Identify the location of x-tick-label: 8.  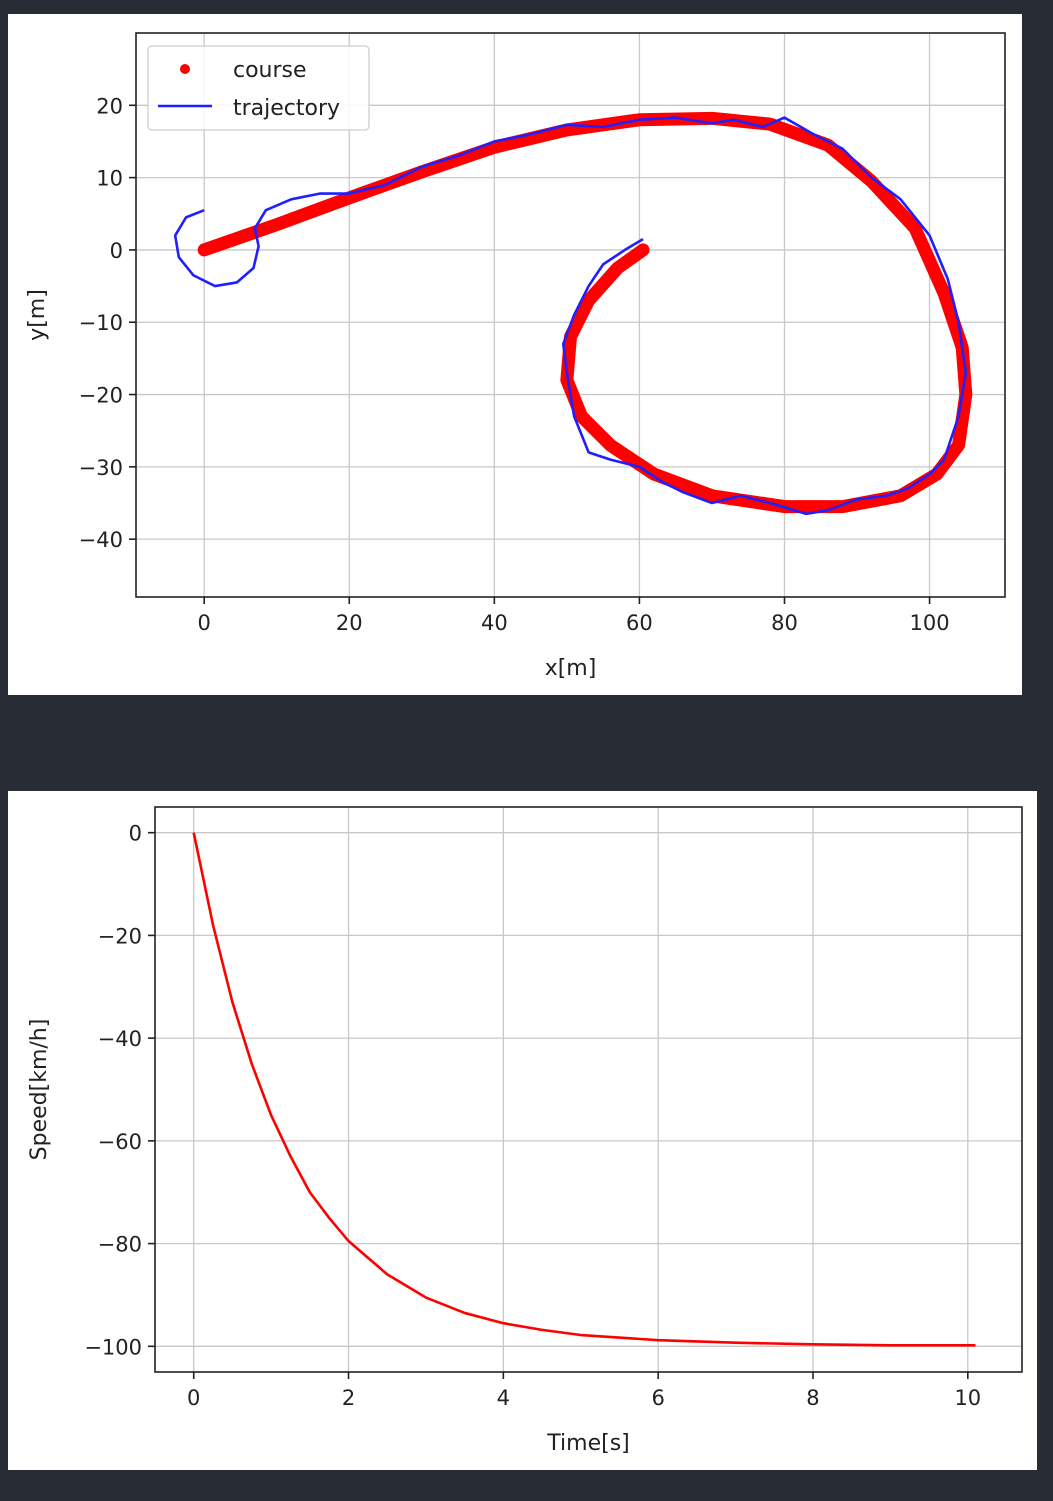
(812, 1398).